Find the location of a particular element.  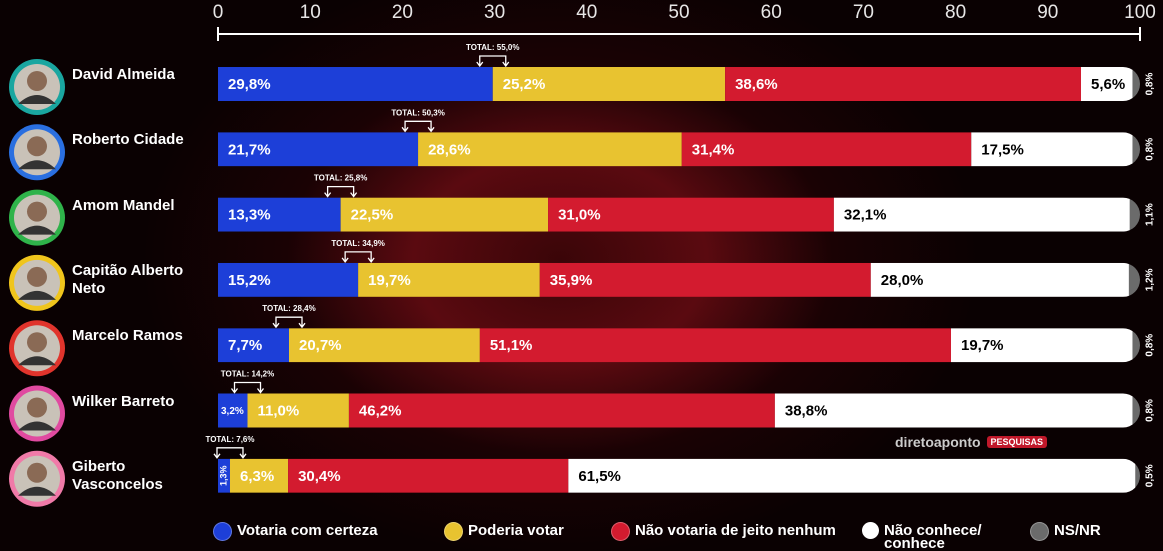

category-label: Marcelo Ramos is located at coordinates (127, 336).